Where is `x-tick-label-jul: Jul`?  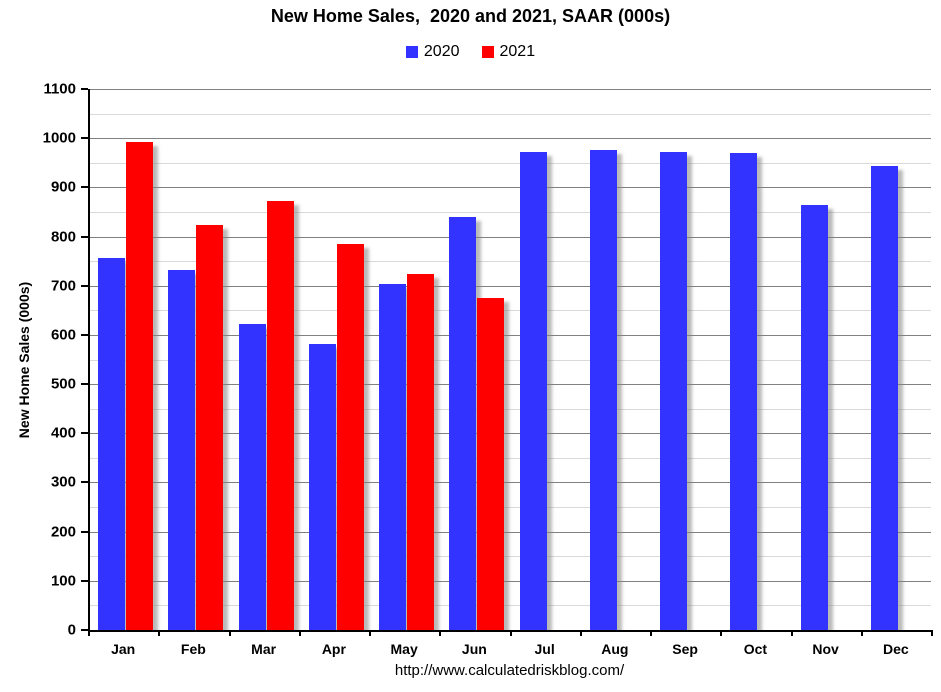
x-tick-label-jul: Jul is located at coordinates (544, 649).